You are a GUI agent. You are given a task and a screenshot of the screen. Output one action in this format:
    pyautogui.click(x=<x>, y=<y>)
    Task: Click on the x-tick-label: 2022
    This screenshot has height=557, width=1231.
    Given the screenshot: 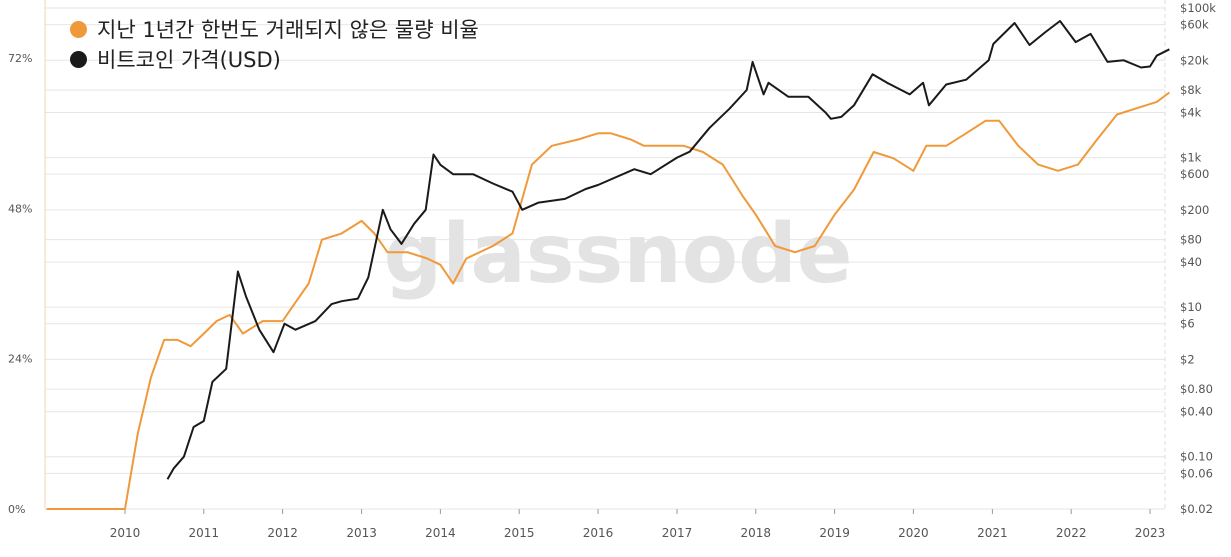 What is the action you would take?
    pyautogui.click(x=1071, y=533)
    